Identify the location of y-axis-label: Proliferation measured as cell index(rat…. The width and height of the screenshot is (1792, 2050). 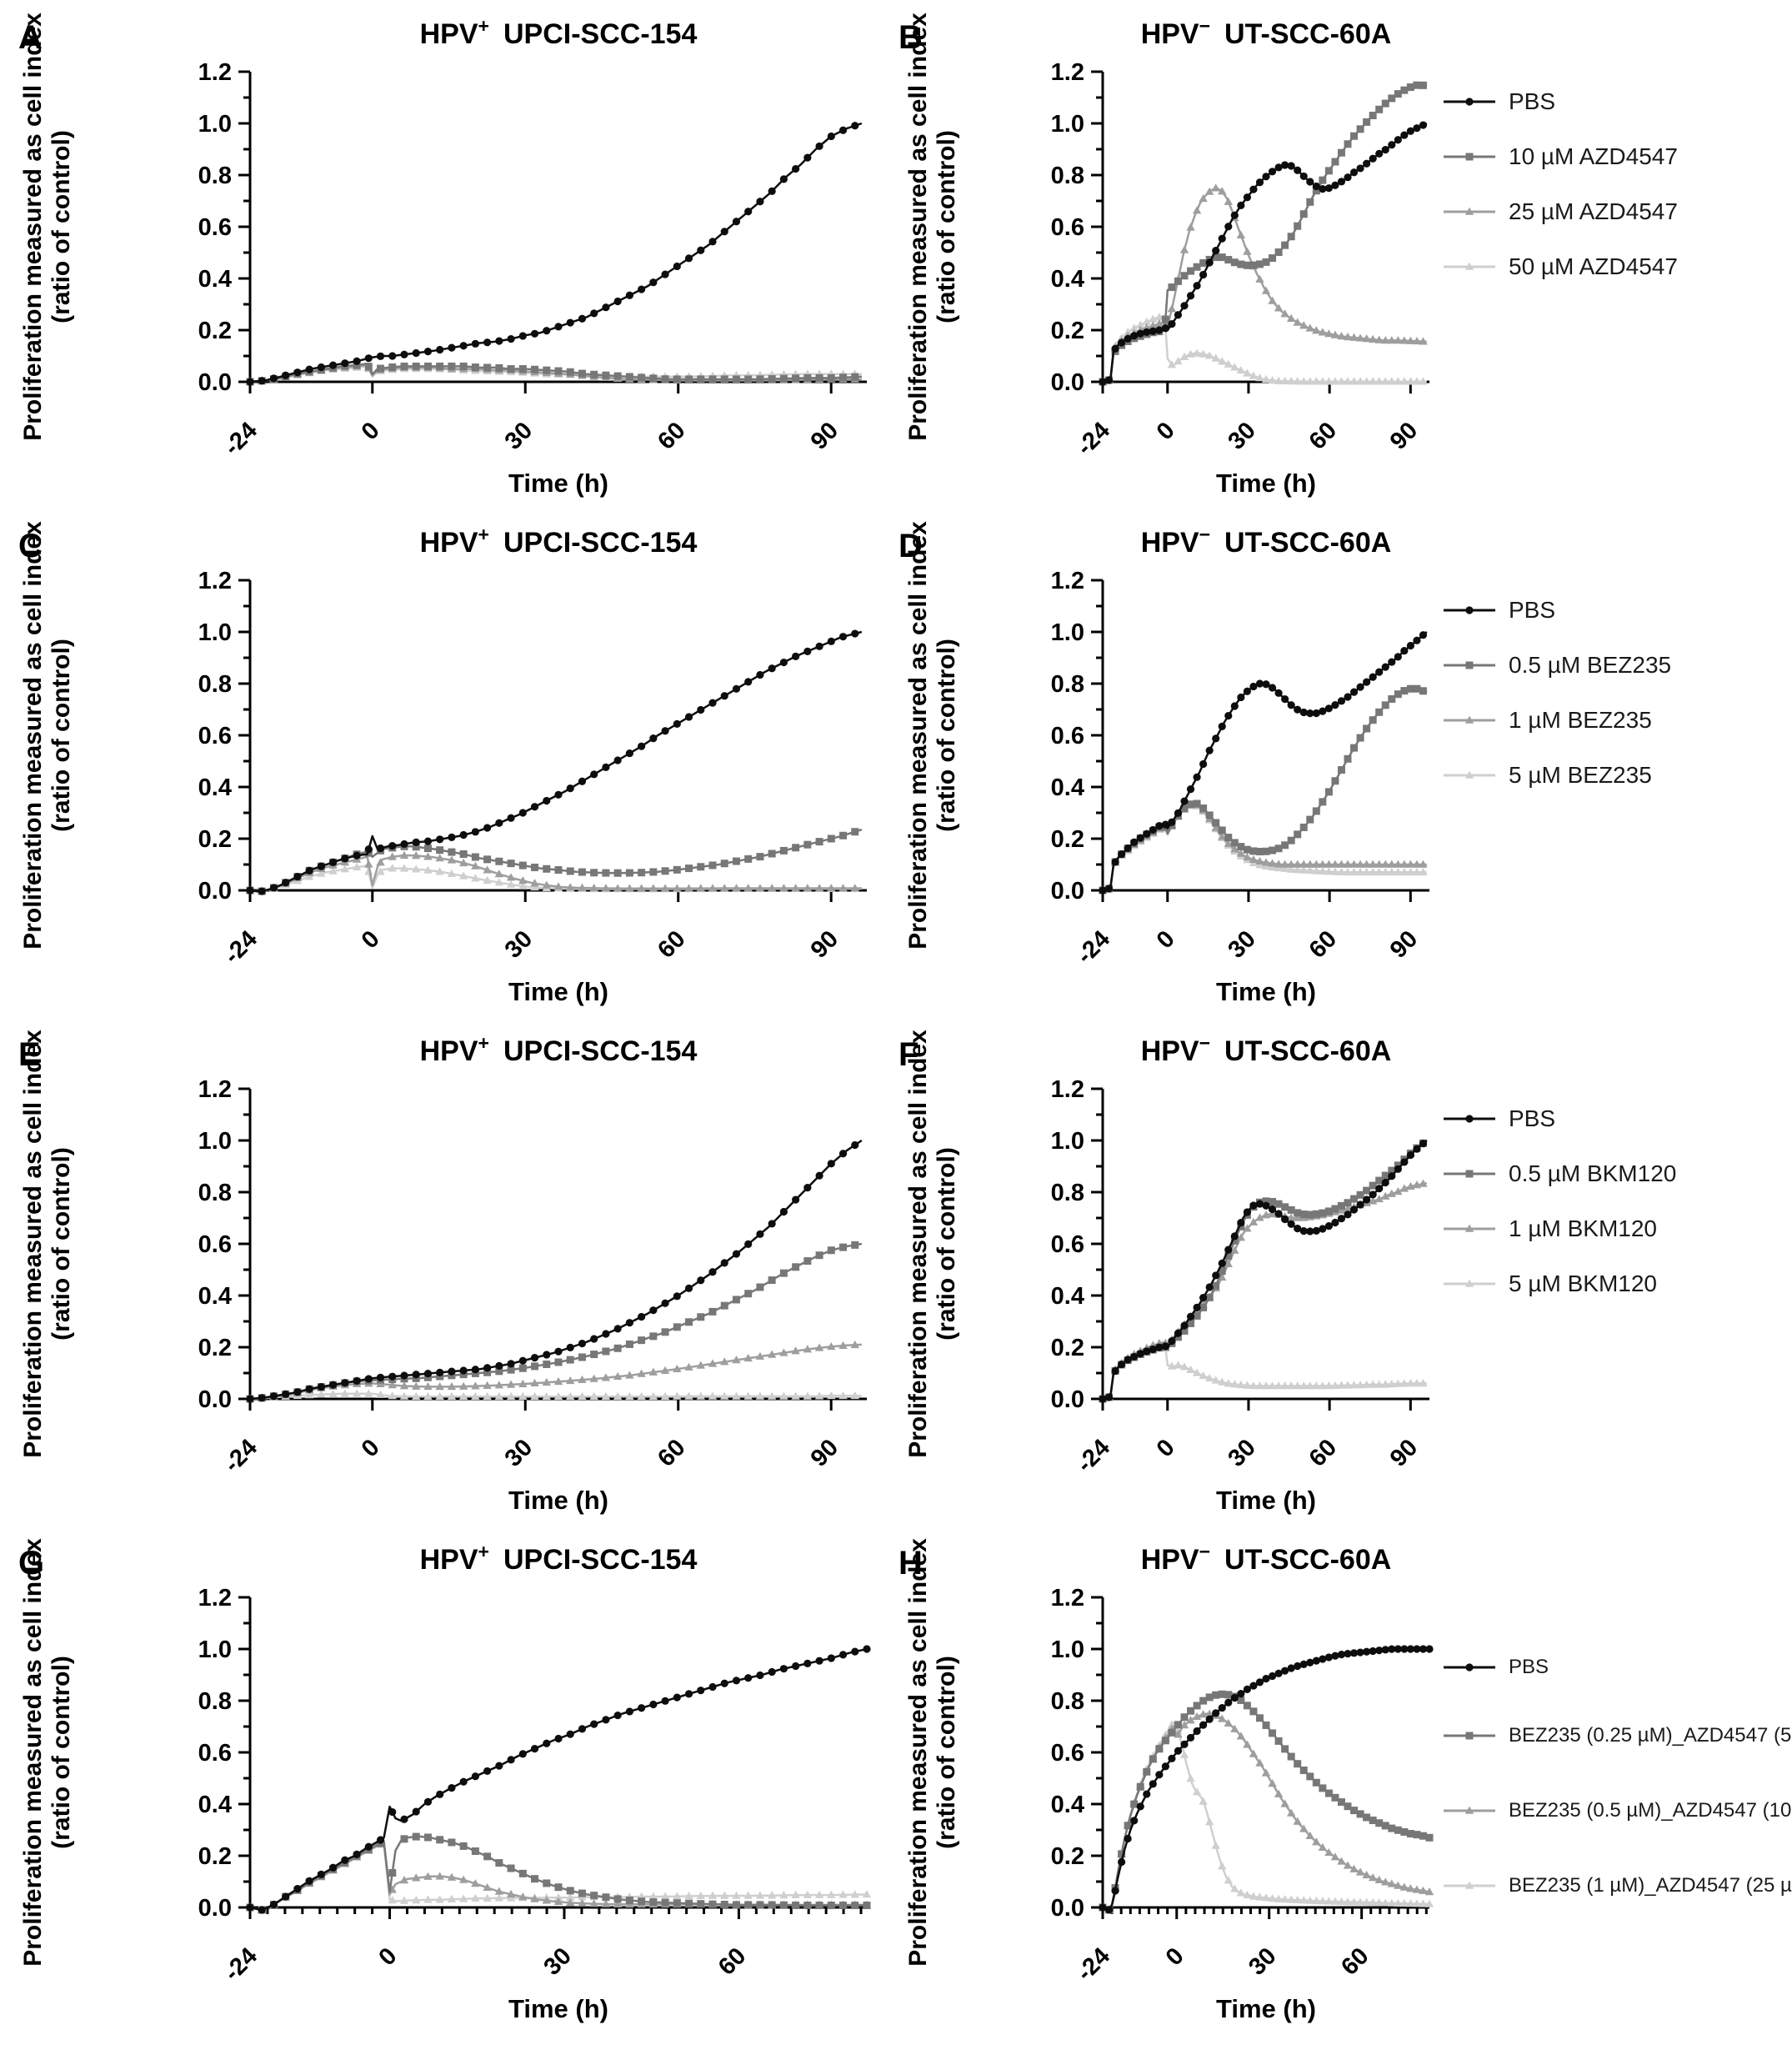
(47, 227).